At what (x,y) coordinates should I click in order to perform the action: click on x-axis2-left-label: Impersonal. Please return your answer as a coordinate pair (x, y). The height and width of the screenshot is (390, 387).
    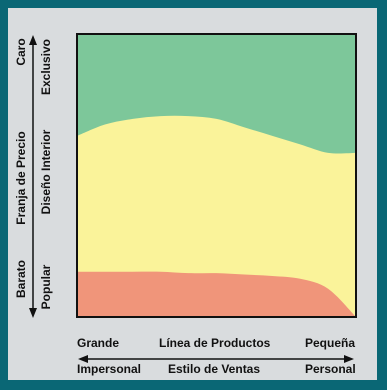
    Looking at the image, I should click on (109, 369).